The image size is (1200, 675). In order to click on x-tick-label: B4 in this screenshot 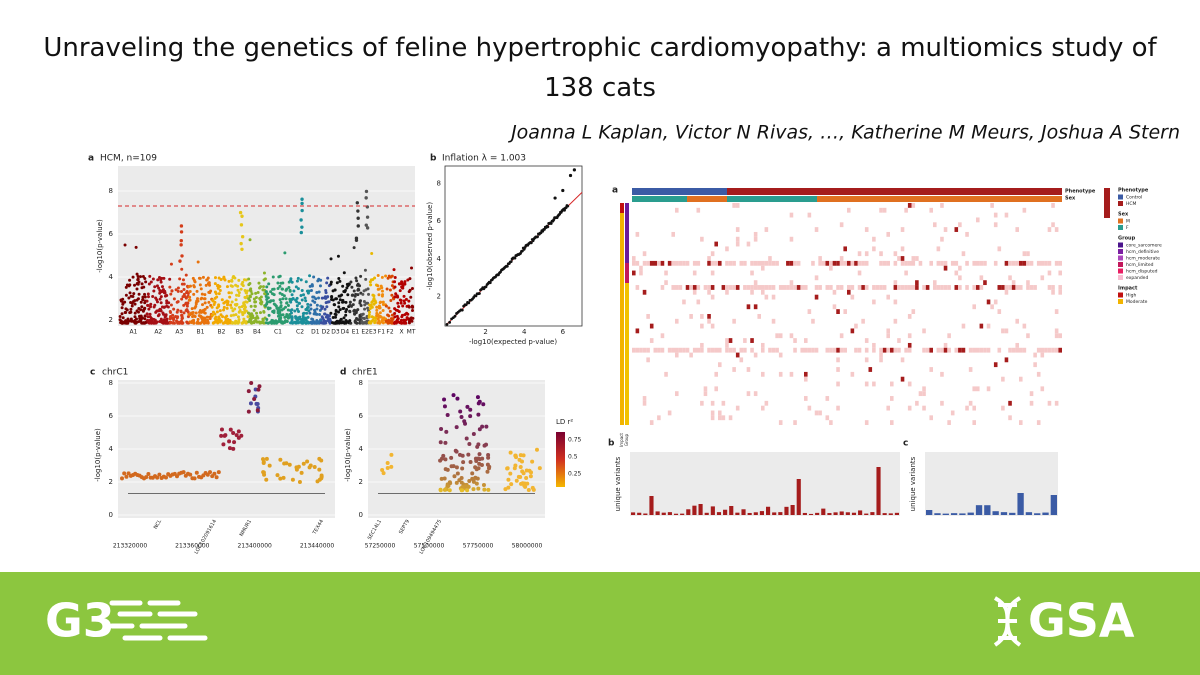, I will do `click(257, 332)`.